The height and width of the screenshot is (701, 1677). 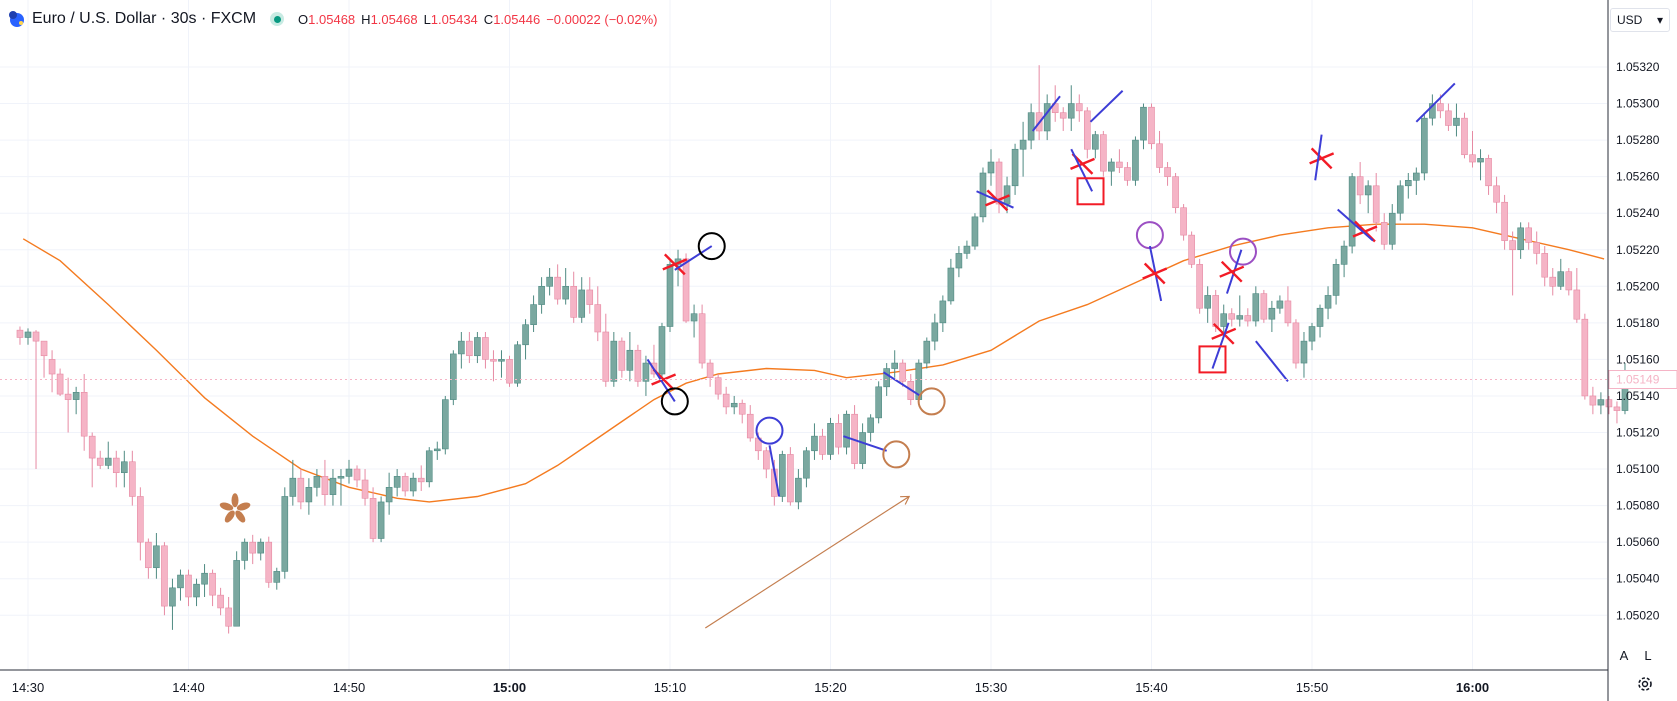 What do you see at coordinates (1645, 684) in the screenshot?
I see `gear-icon` at bounding box center [1645, 684].